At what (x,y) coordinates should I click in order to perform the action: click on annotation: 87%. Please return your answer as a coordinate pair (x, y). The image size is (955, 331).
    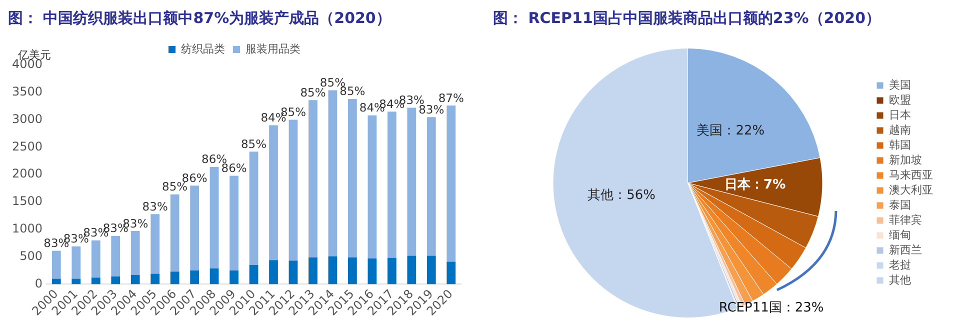
    Looking at the image, I should click on (451, 97).